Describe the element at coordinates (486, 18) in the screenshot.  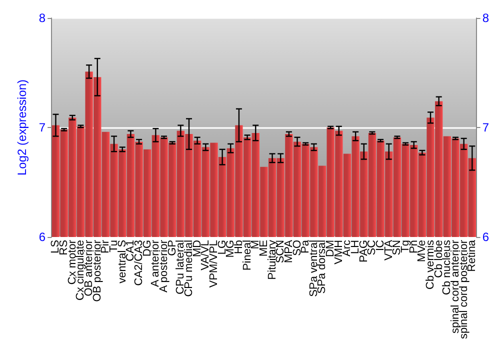
I see `y2-tick-label: 8` at that location.